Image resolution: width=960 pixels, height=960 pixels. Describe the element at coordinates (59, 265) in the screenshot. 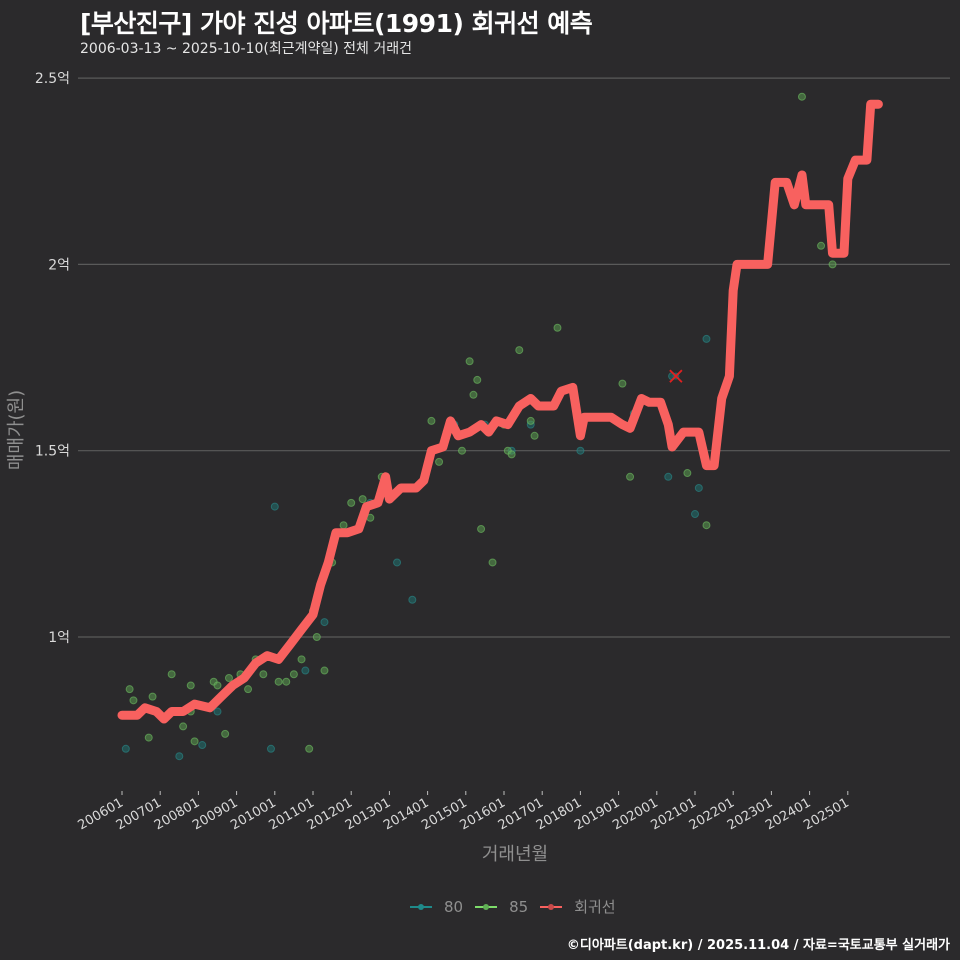

I see `y-tick-label: 2억` at that location.